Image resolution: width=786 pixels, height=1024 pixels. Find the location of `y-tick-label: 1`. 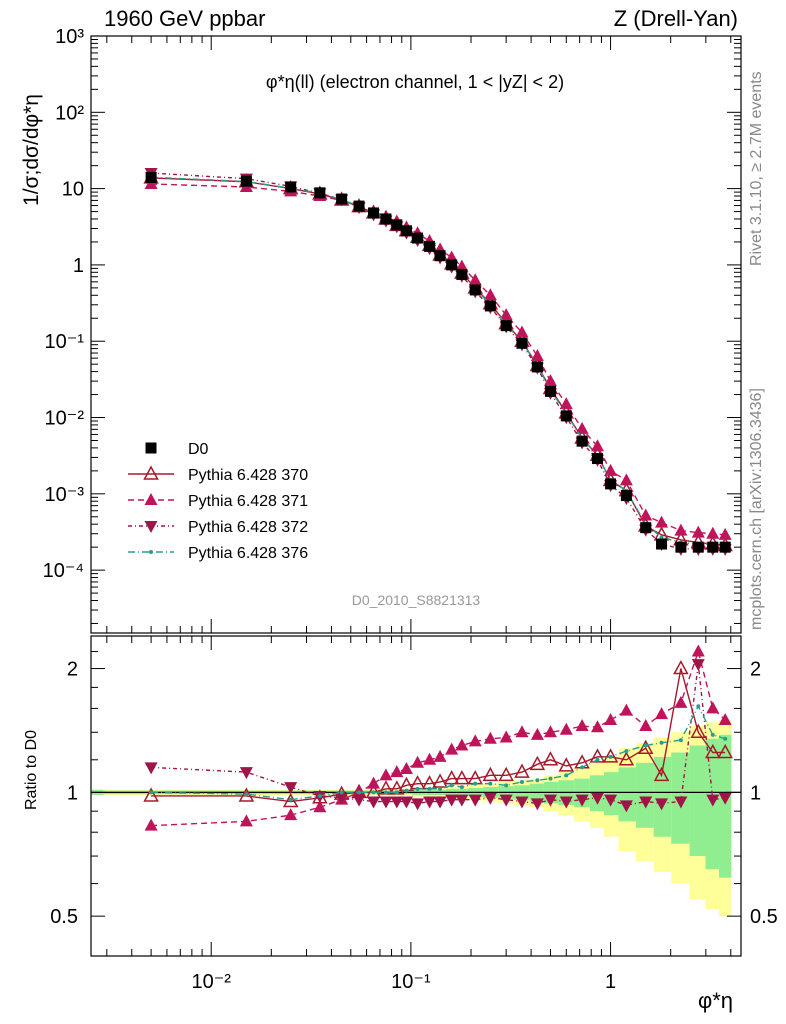

y-tick-label: 1 is located at coordinates (78, 266).